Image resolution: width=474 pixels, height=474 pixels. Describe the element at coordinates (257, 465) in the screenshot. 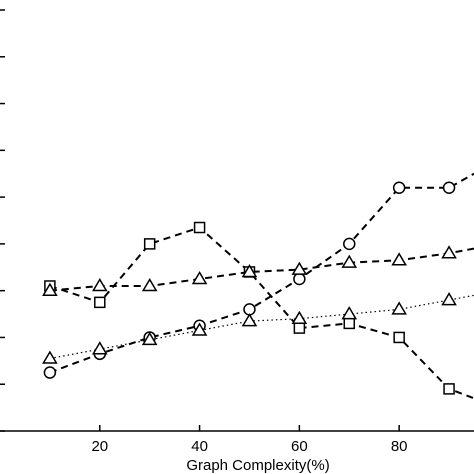

I see `x-axis-label: Graph Complexity(%)` at that location.